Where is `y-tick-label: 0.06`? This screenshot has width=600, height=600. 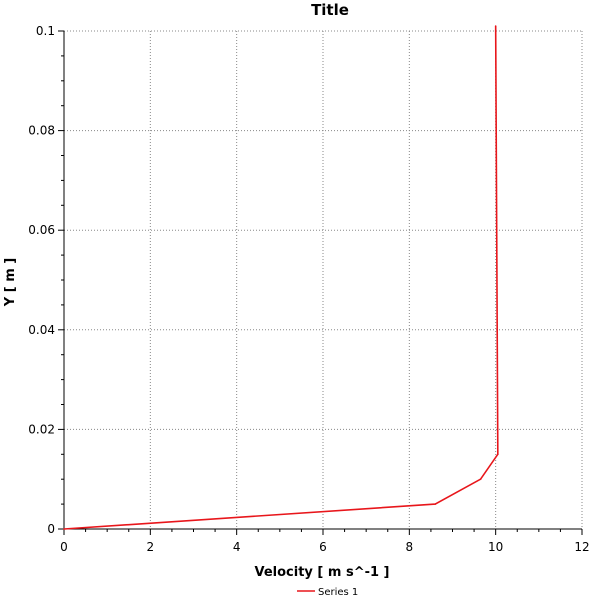 y-tick-label: 0.06 is located at coordinates (41, 230).